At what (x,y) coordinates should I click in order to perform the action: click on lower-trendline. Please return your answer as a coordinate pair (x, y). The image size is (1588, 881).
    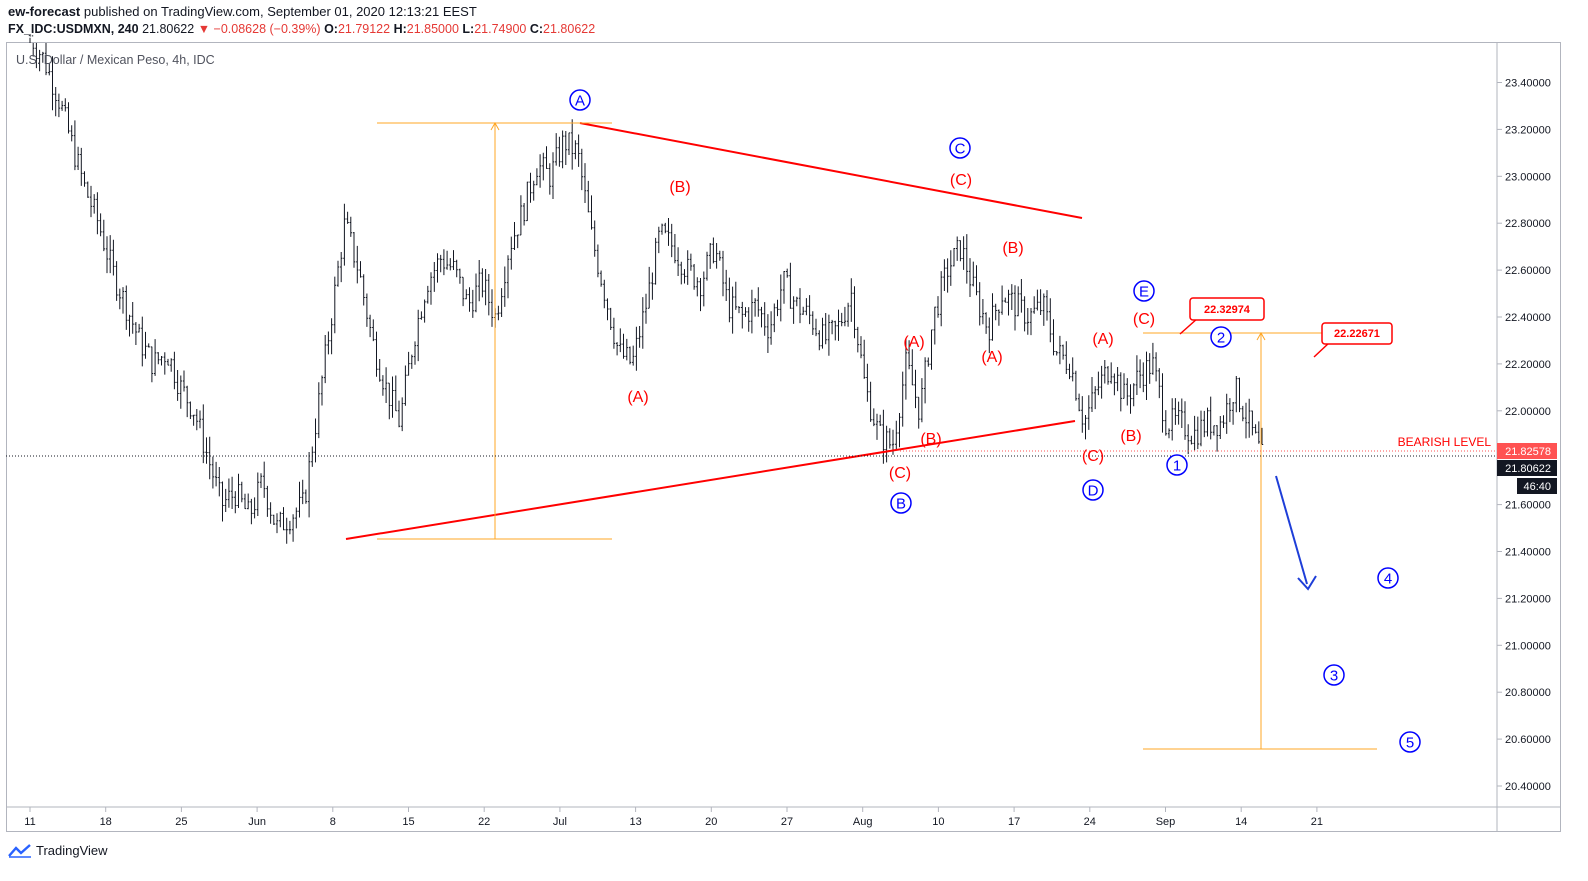
    Looking at the image, I should click on (710, 480).